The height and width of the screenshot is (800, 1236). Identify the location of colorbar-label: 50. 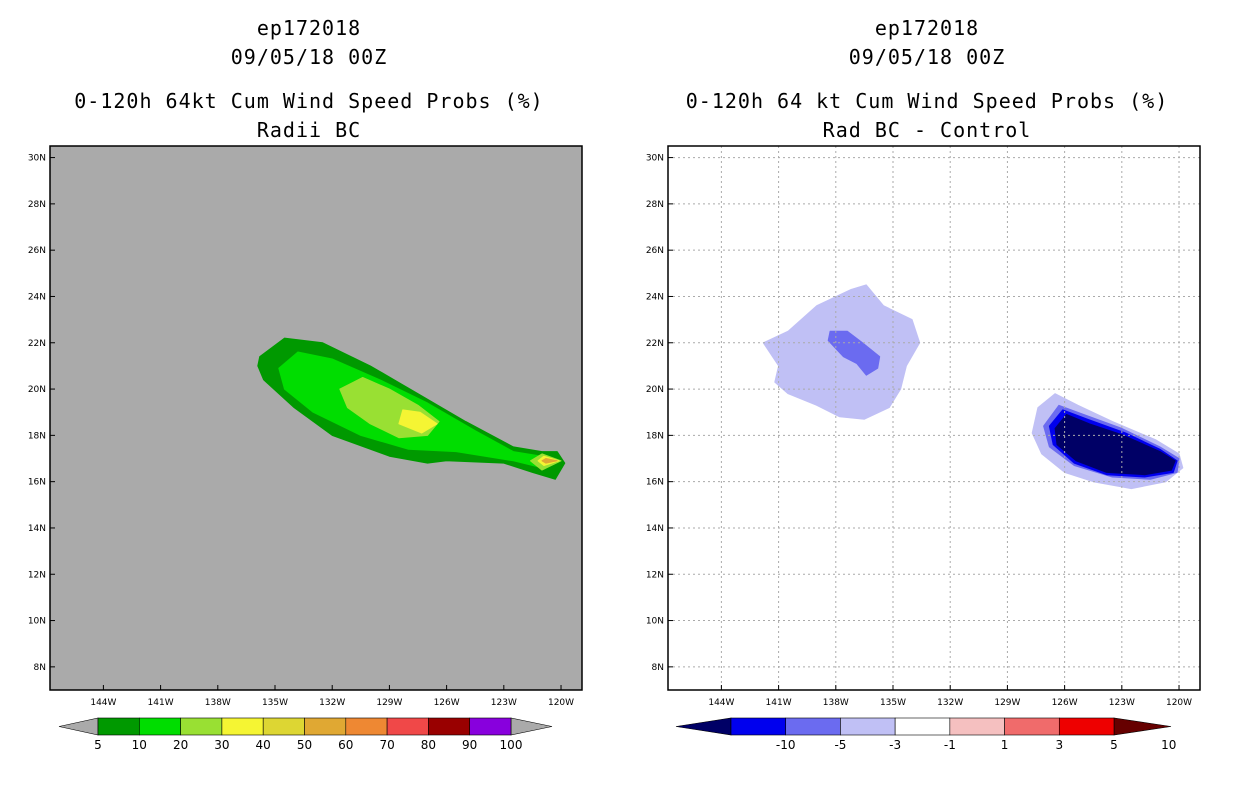
(304, 745).